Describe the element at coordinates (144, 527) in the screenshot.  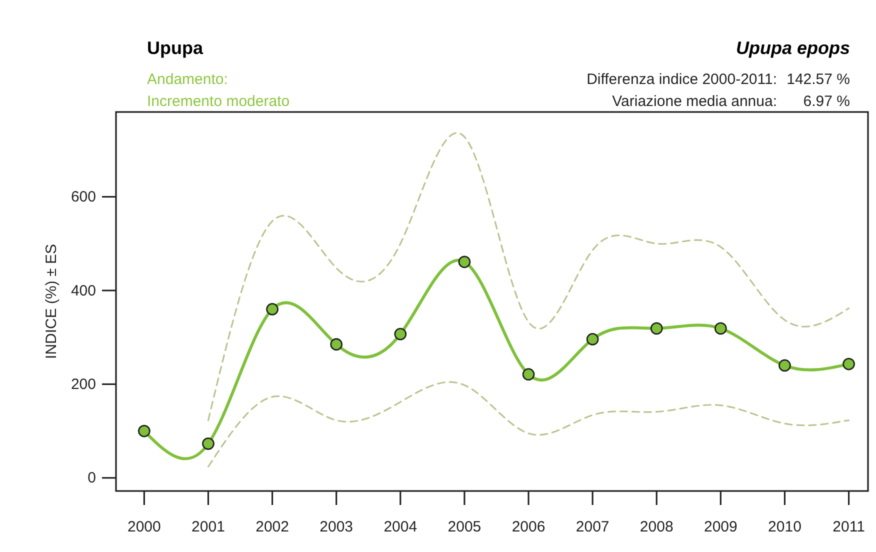
I see `x-tick-label: 2000` at that location.